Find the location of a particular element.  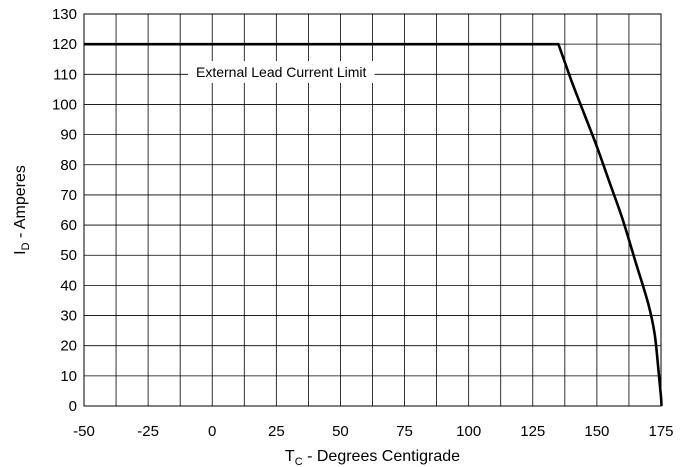

y-tick-label: 100 is located at coordinates (64, 104).